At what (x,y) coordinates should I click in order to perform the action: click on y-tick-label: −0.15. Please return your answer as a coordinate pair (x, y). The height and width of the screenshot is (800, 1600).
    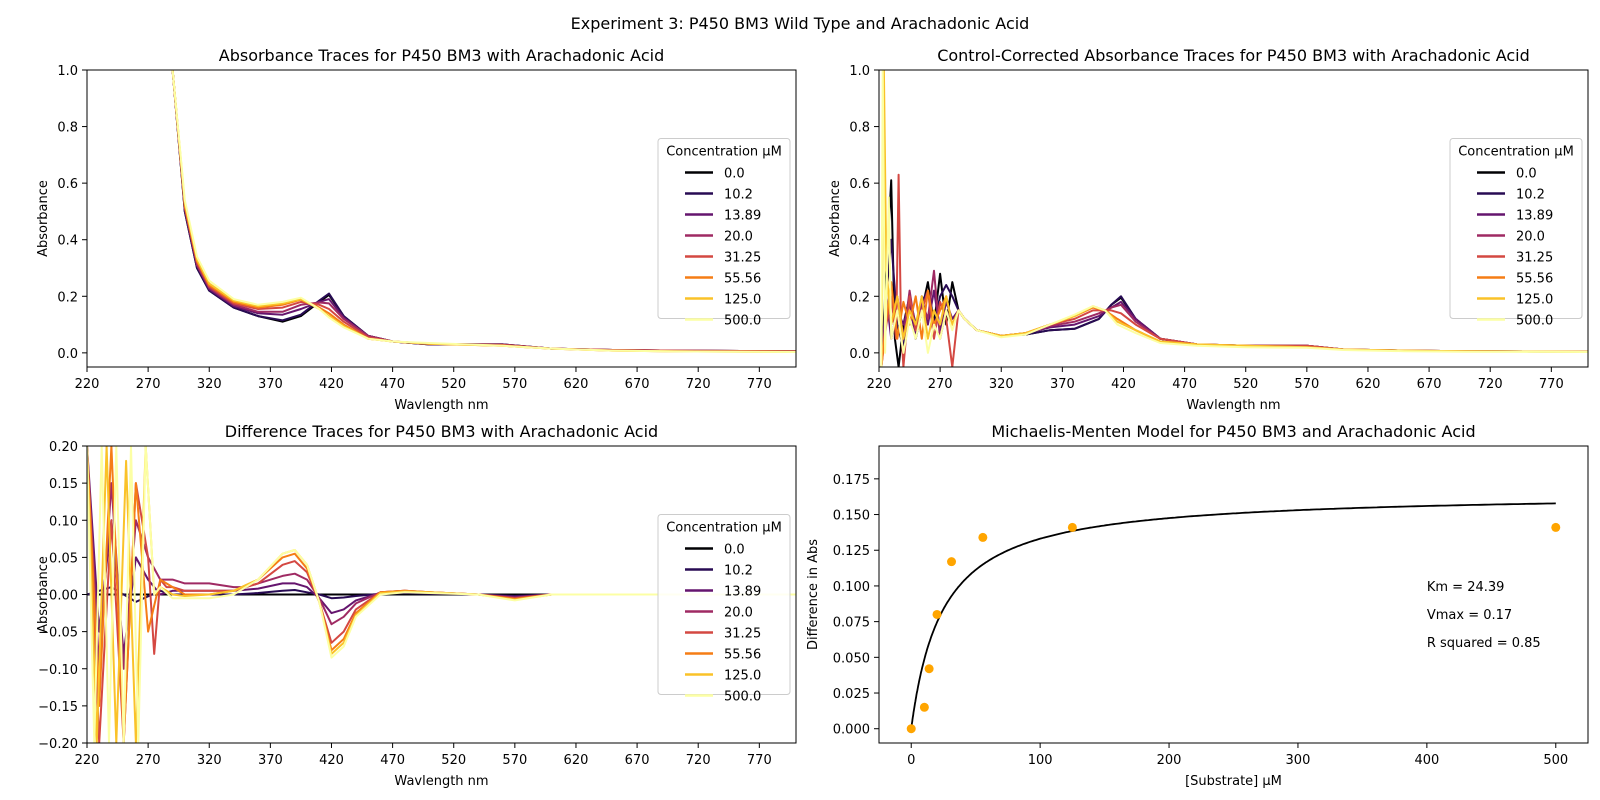
    Looking at the image, I should click on (58, 707).